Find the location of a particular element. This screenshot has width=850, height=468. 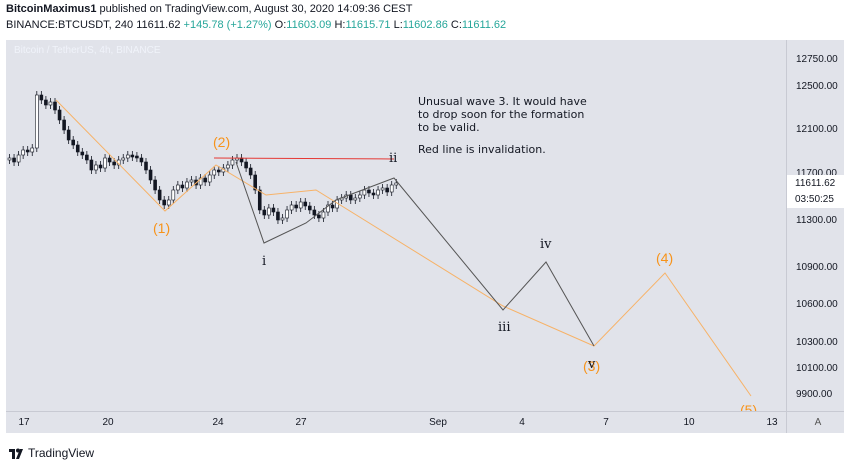

candles-group is located at coordinates (203, 157).